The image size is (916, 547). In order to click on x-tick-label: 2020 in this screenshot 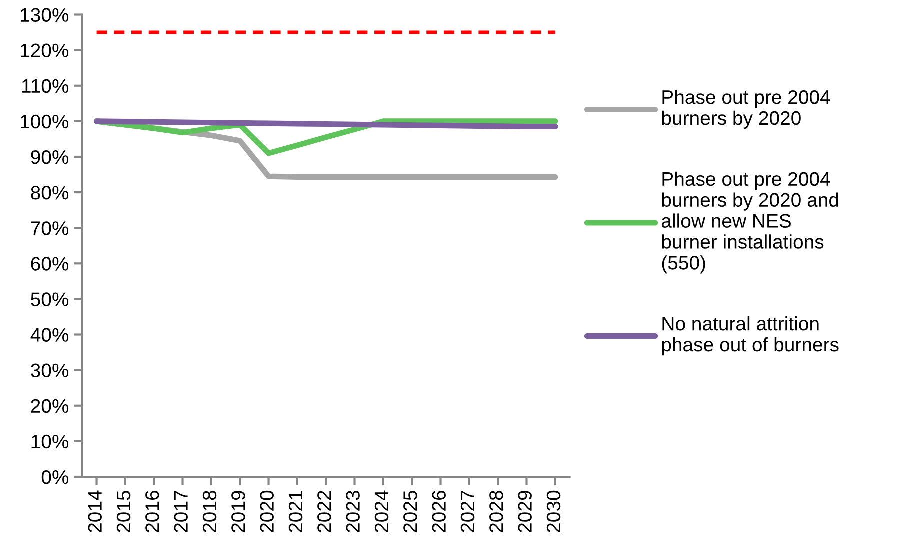, I will do `click(267, 511)`.